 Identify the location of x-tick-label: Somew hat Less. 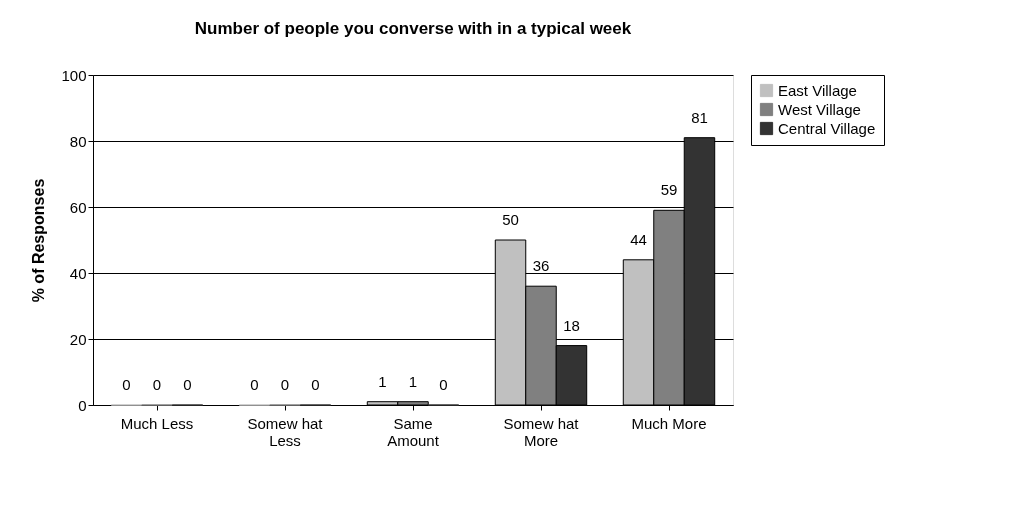
(285, 431).